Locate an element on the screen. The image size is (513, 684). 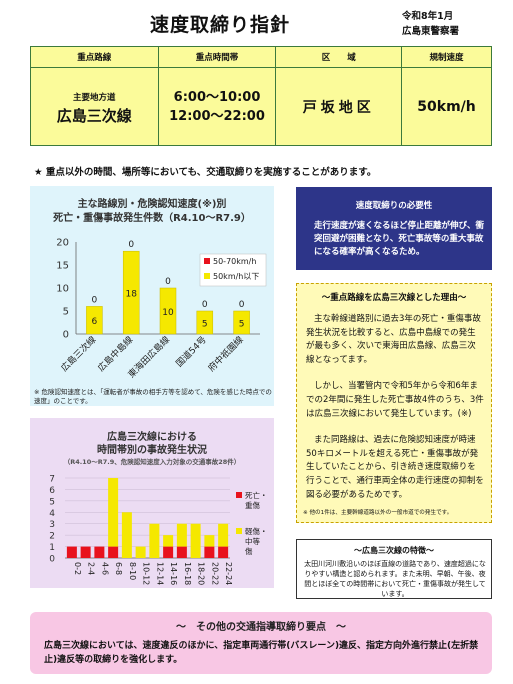
chart2-category-label: 14-16 is located at coordinates (173, 573).